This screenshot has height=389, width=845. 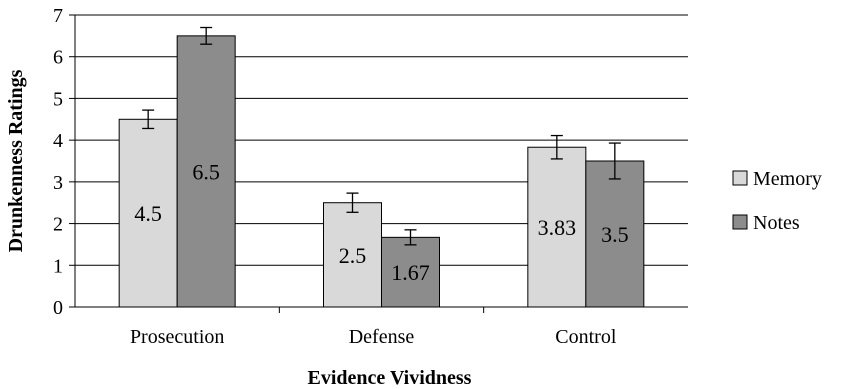 What do you see at coordinates (586, 337) in the screenshot?
I see `x-category-label: Control` at bounding box center [586, 337].